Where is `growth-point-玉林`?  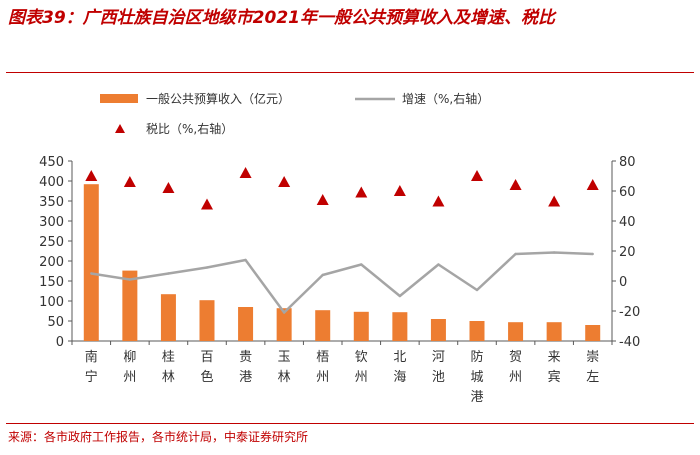 growth-point-玉林 is located at coordinates (284, 312).